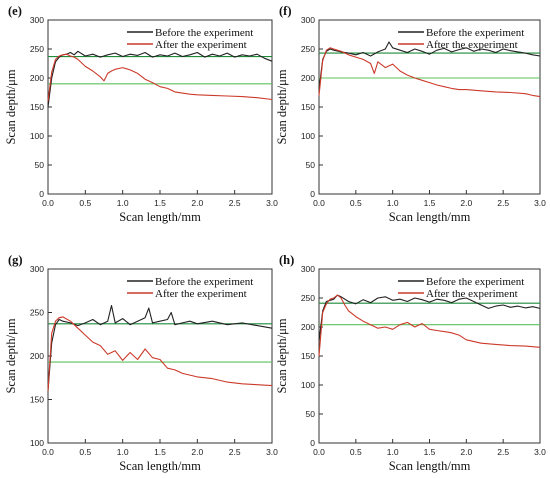 The height and width of the screenshot is (478, 550). What do you see at coordinates (15, 260) in the screenshot?
I see `panel-label: (g)` at bounding box center [15, 260].